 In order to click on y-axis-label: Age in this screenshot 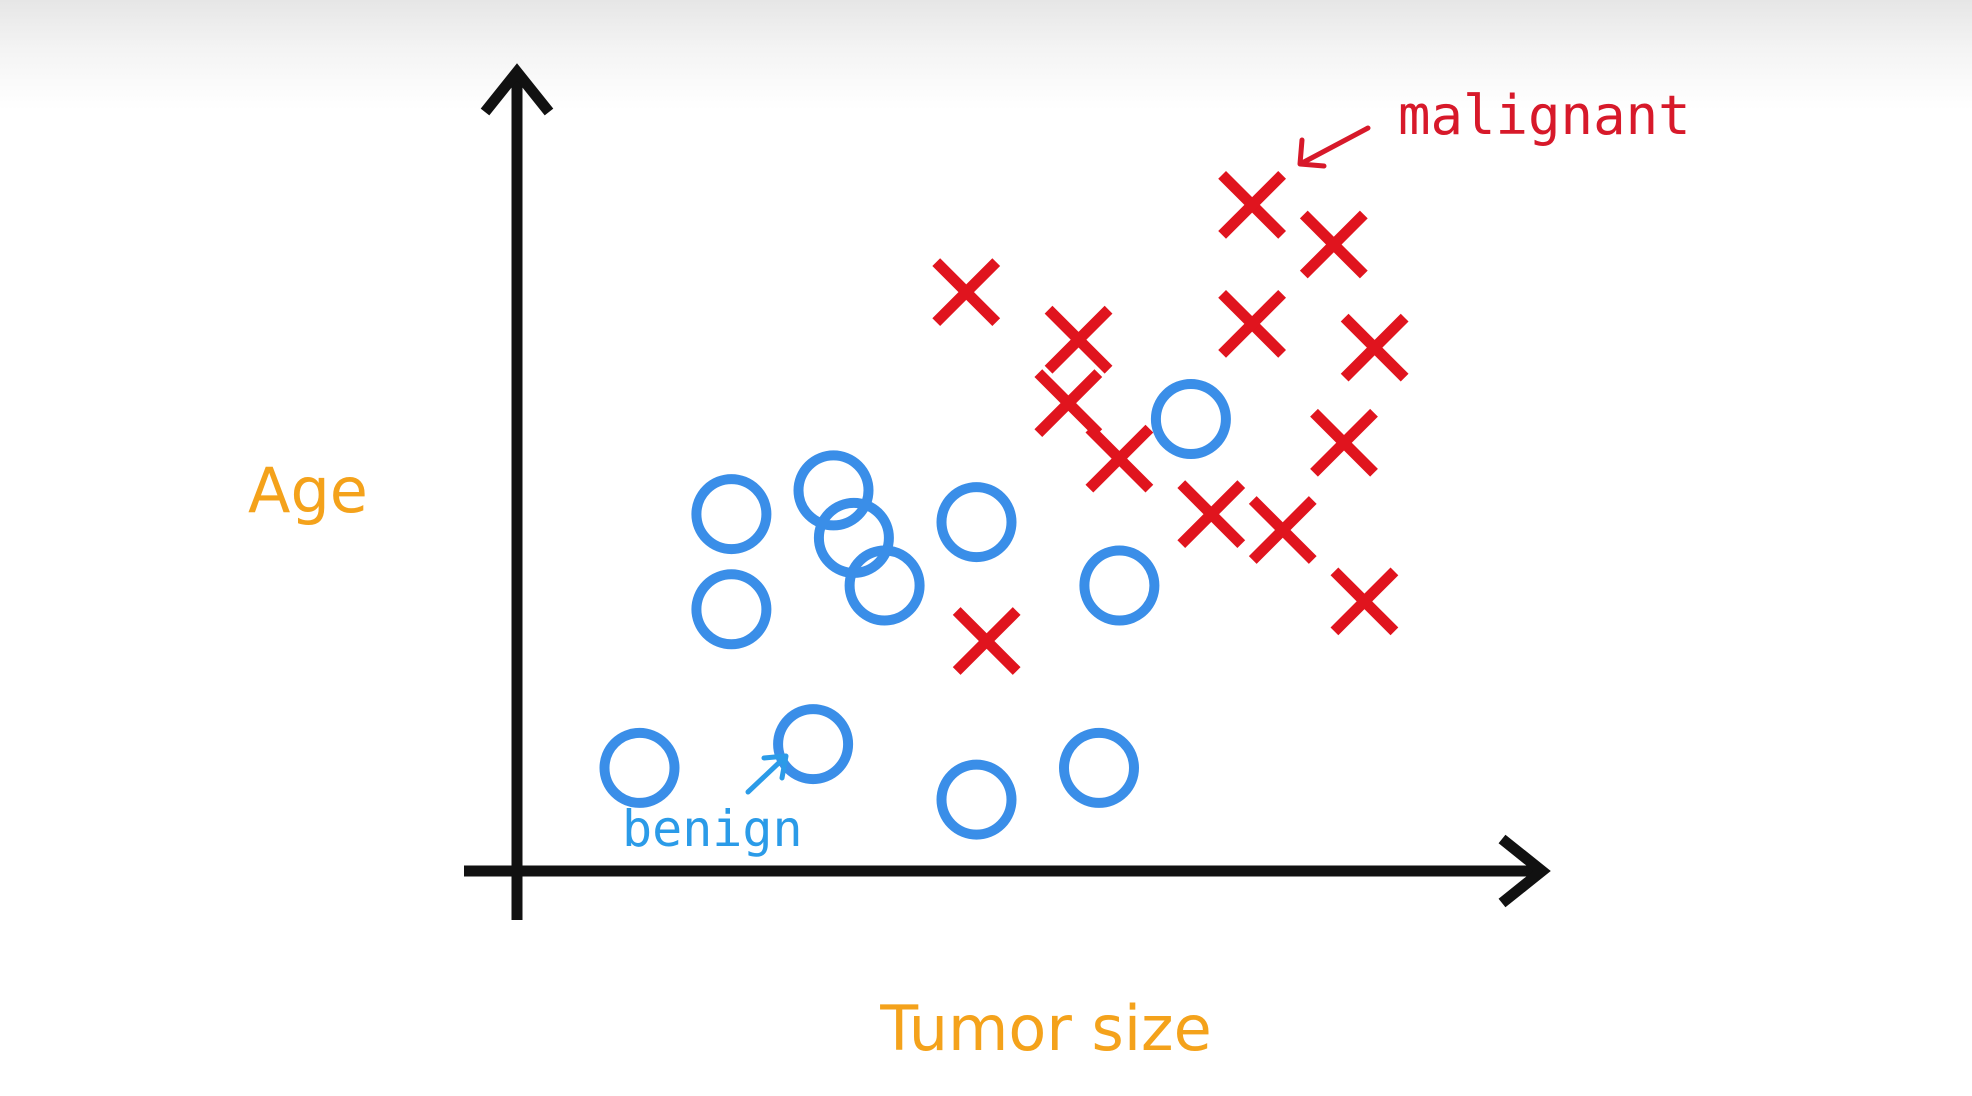, I will do `click(308, 490)`.